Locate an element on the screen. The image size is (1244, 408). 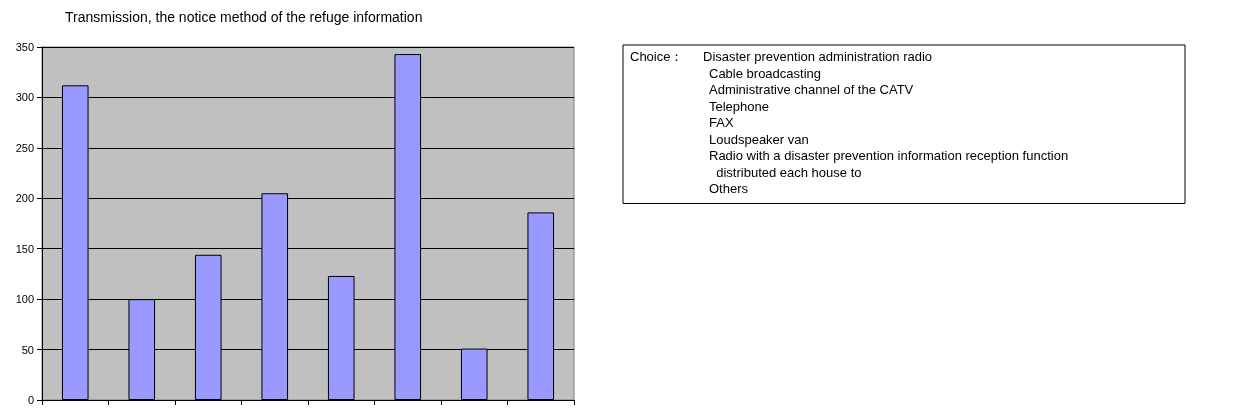
text: Disaster prevention administration radio is located at coordinates (818, 56).